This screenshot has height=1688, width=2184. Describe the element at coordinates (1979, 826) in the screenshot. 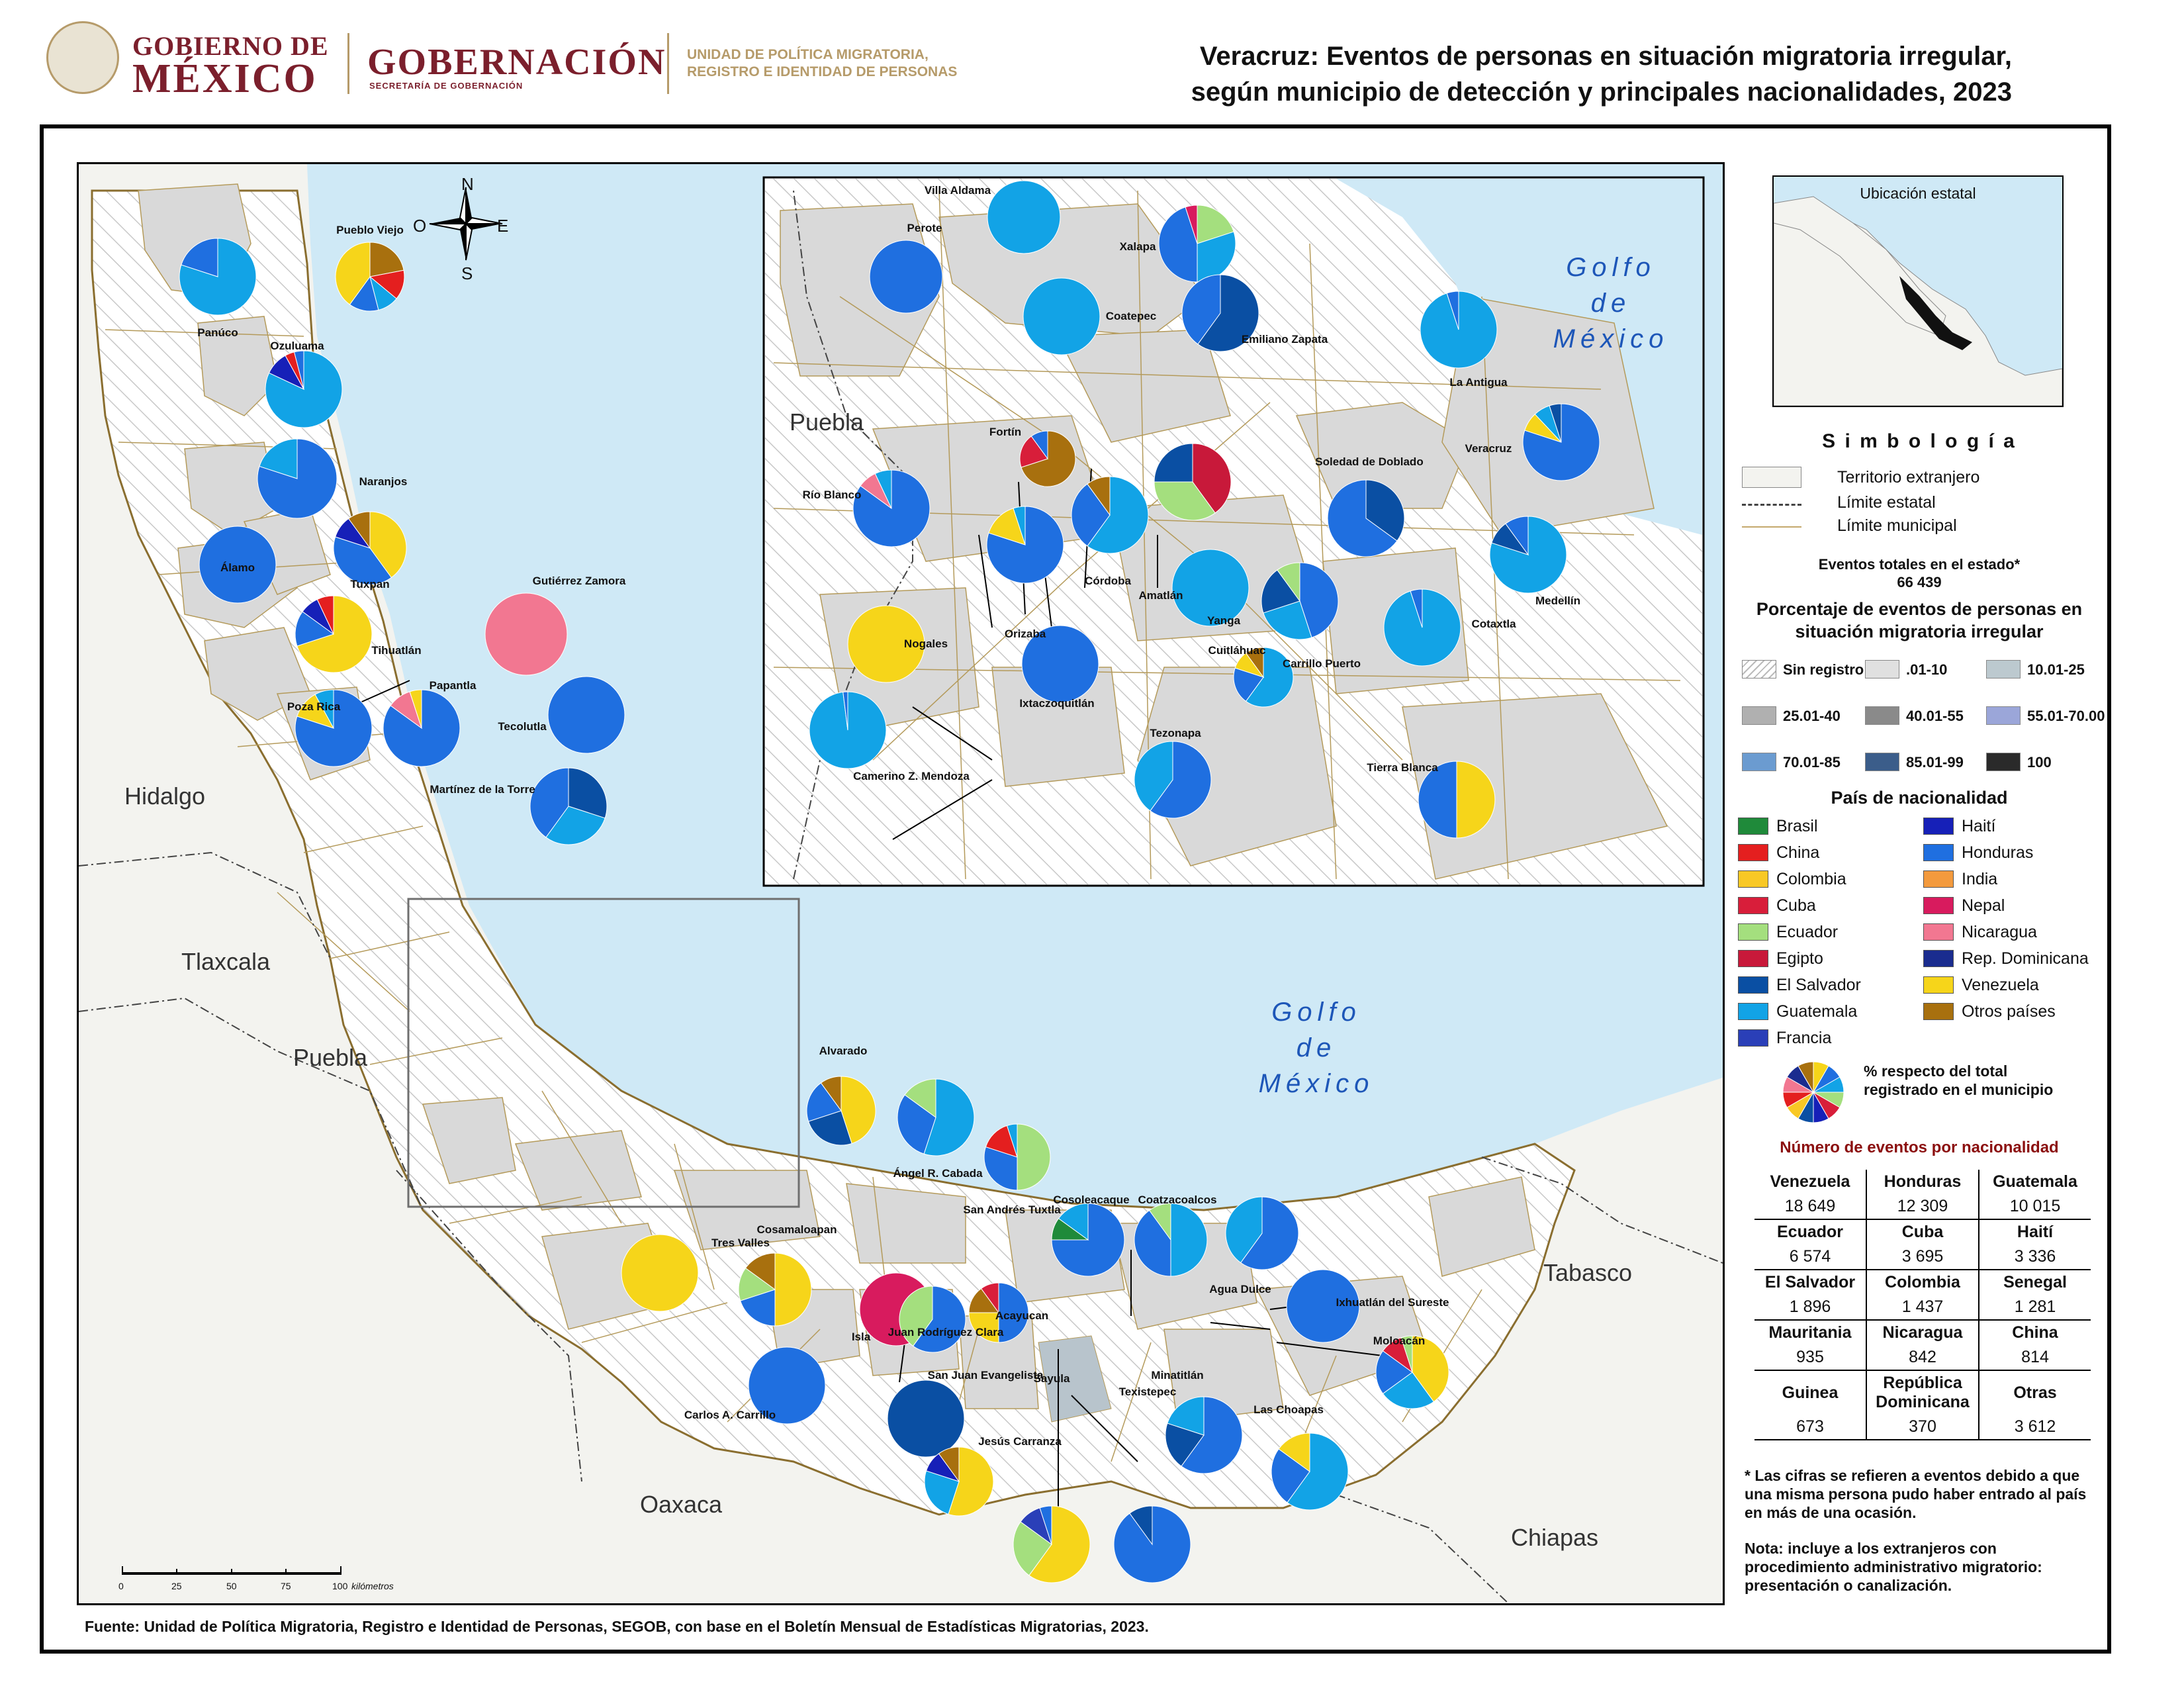

I see `nationality-label: Haití` at that location.